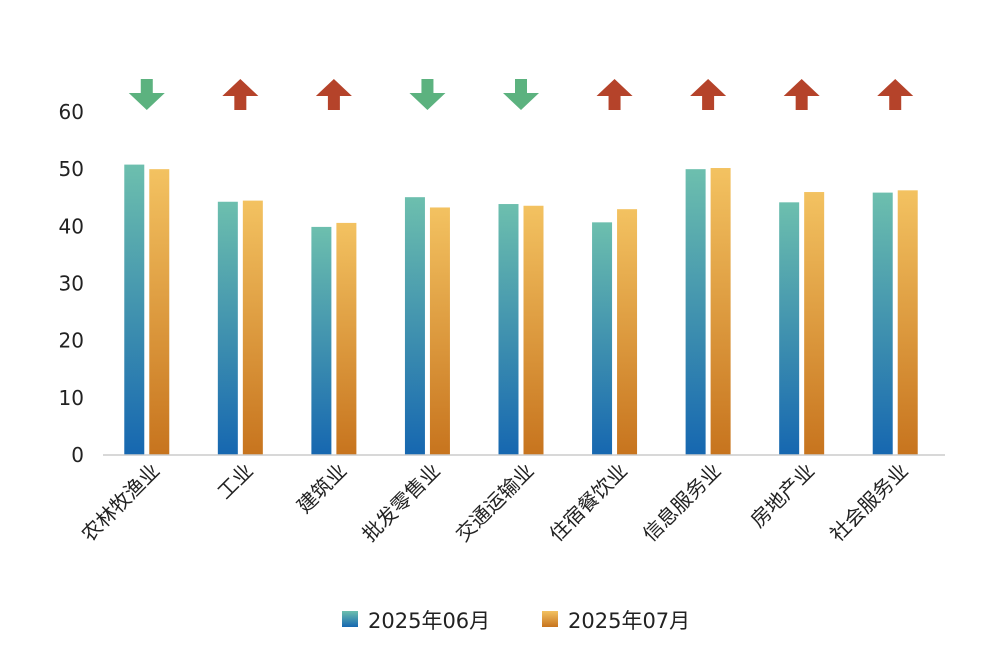  Describe the element at coordinates (121, 503) in the screenshot. I see `x-tick-label: 农林牧渔业` at that location.